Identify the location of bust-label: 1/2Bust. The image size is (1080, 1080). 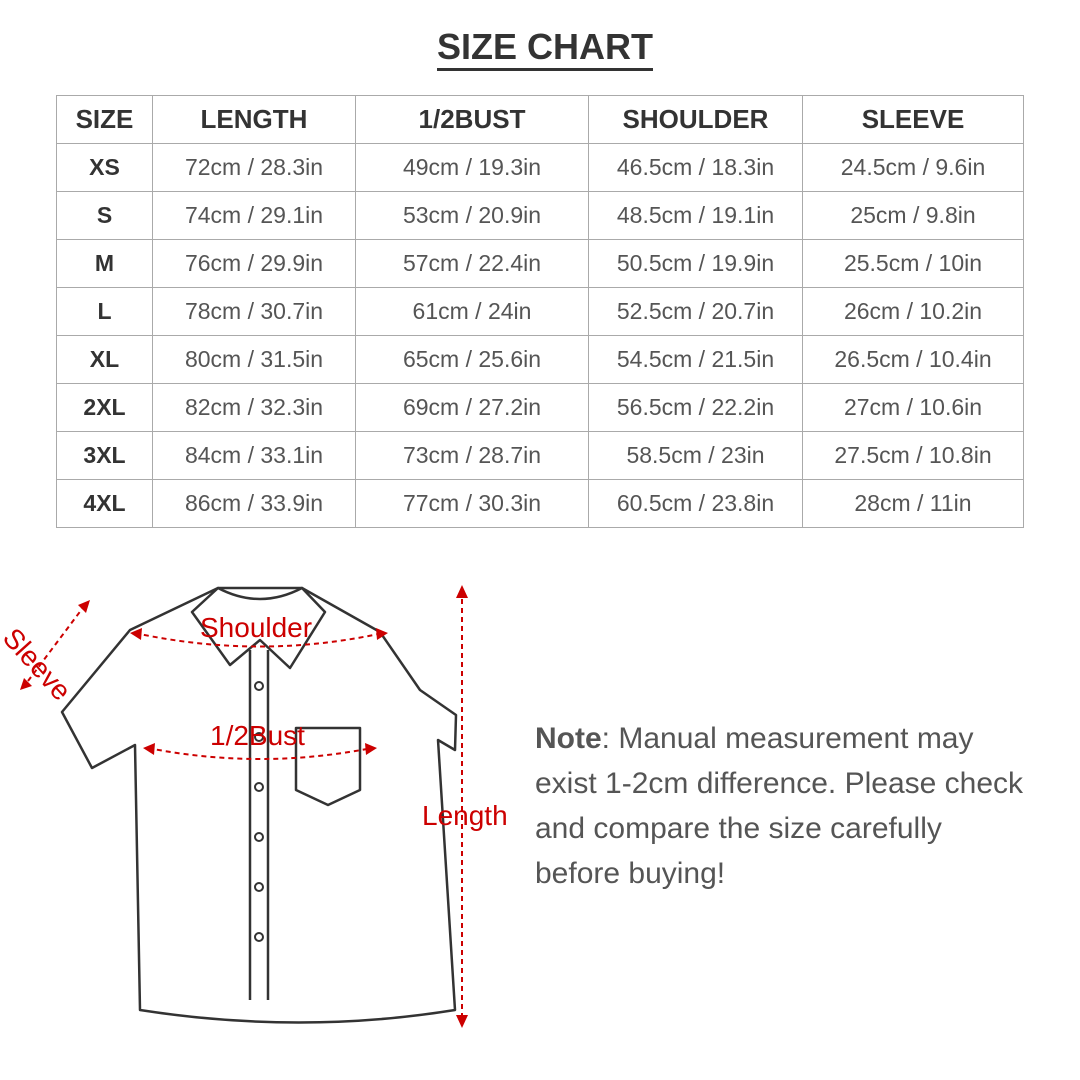
(257, 735).